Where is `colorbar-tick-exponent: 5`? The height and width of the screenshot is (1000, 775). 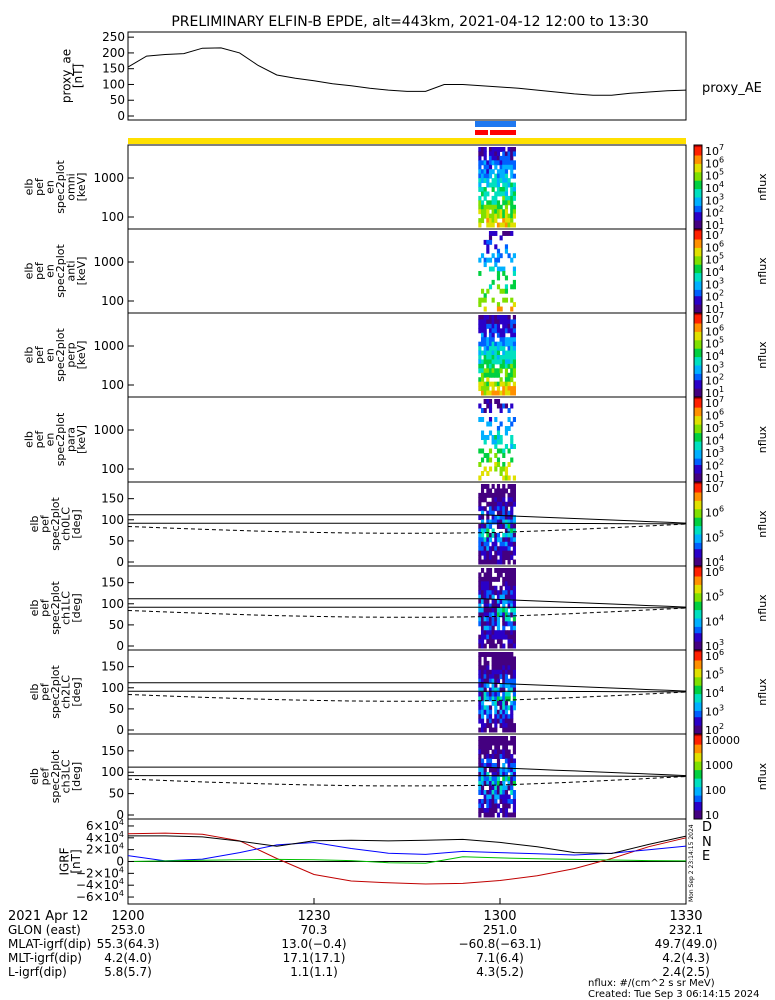 colorbar-tick-exponent: 5 is located at coordinates (721, 424).